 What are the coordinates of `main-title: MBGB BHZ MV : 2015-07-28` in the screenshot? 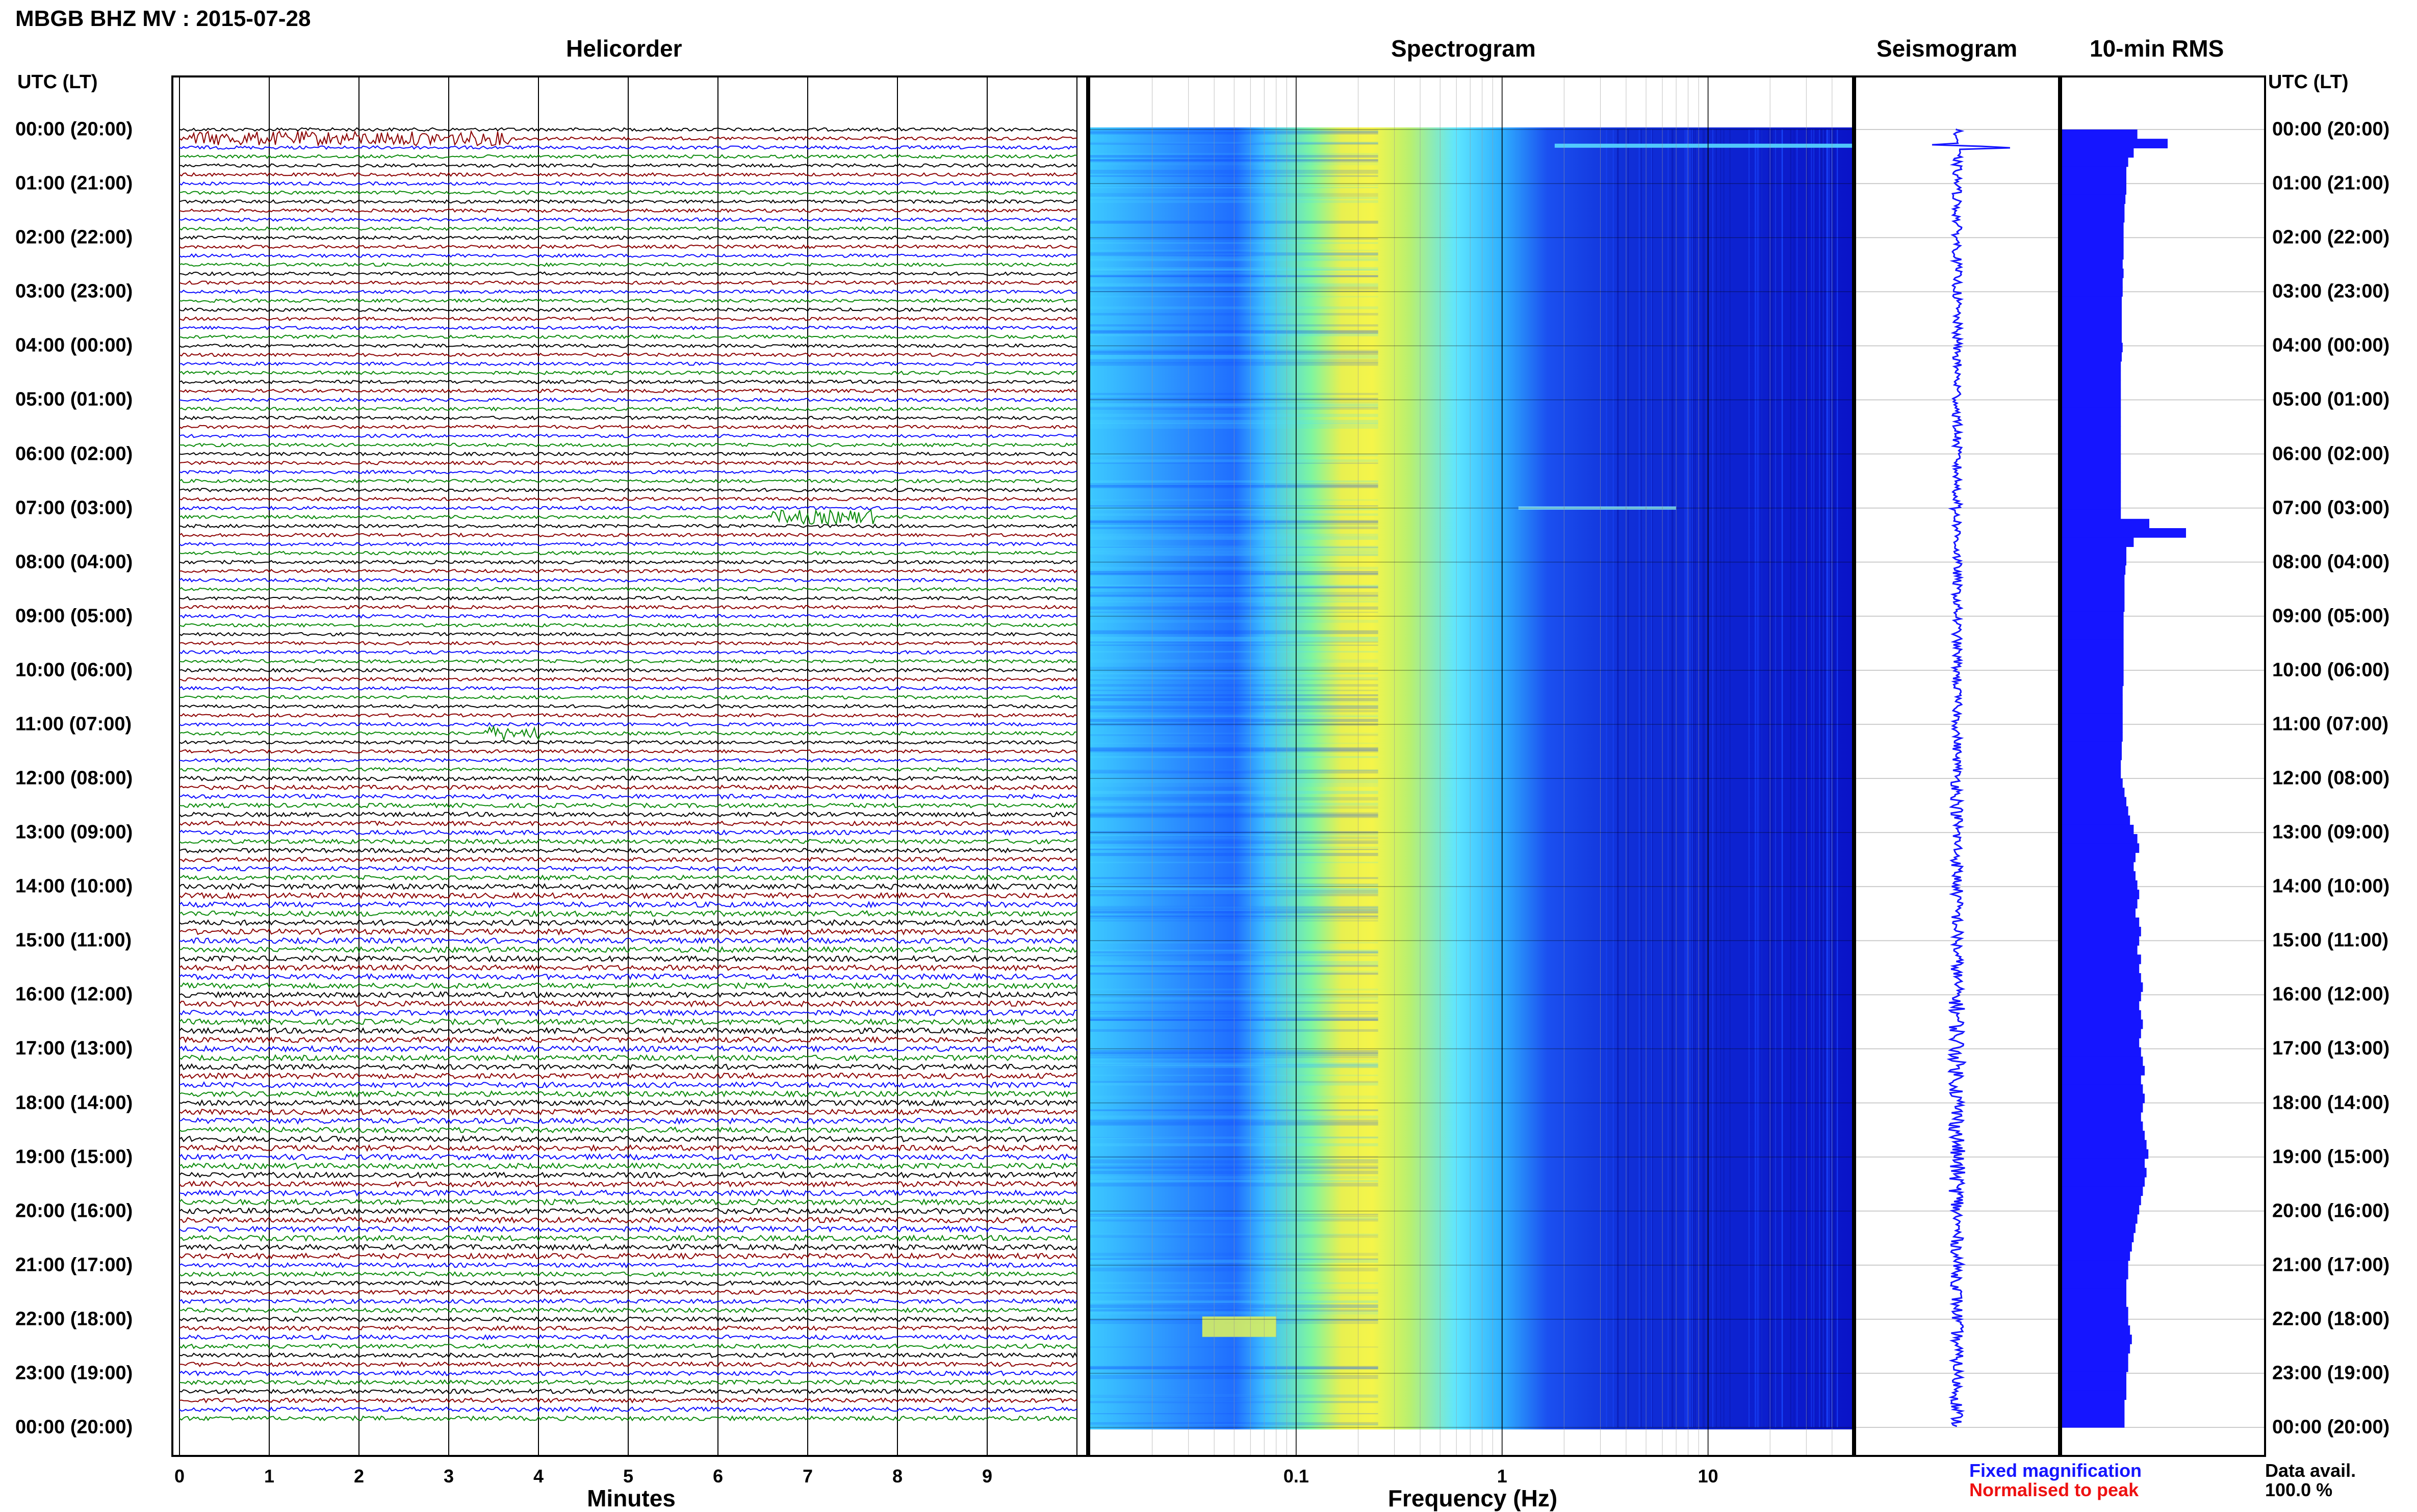 It's located at (163, 18).